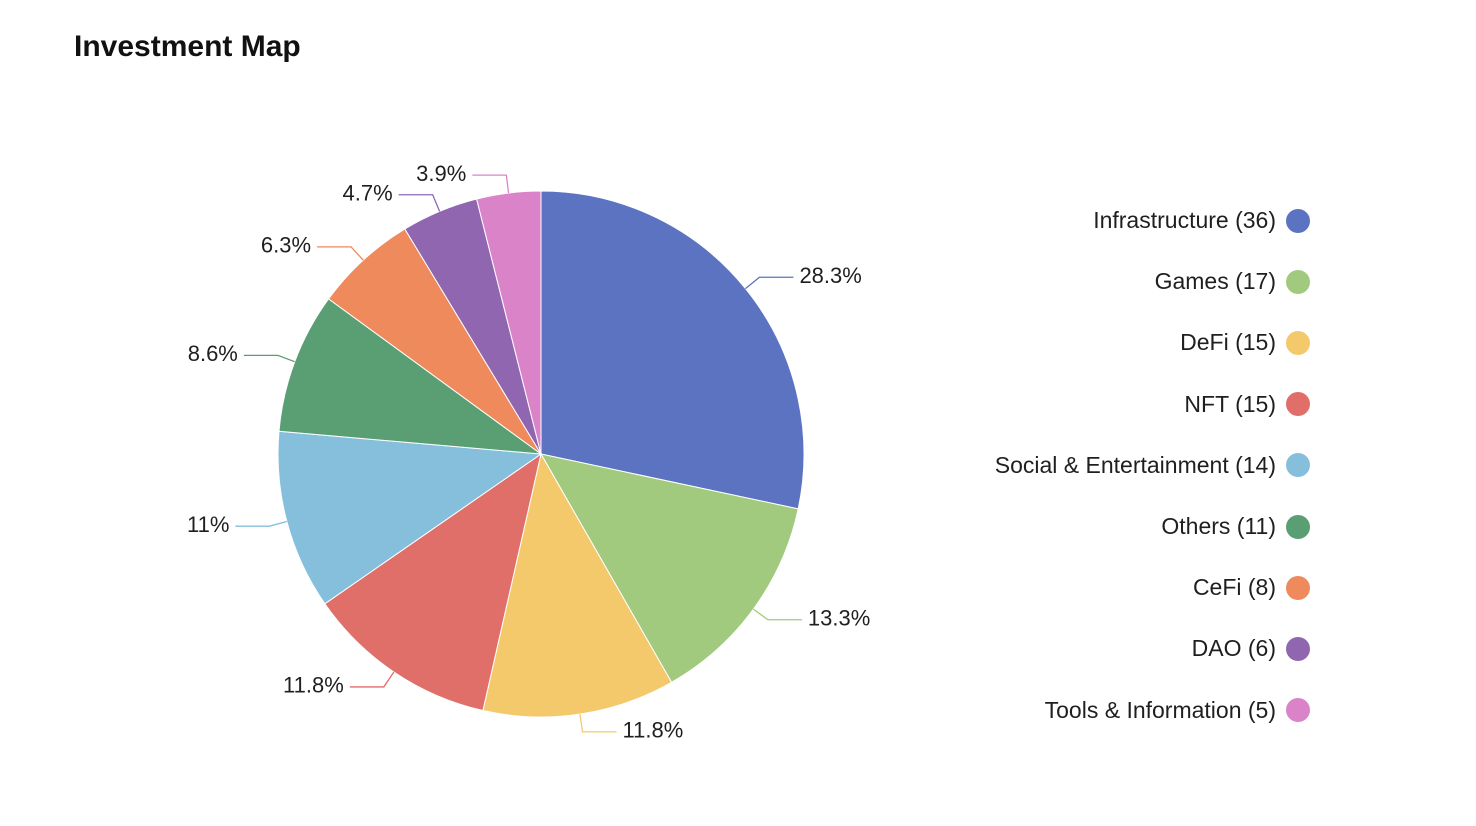 This screenshot has width=1476, height=826. I want to click on legend-label: Infrastructure (36), so click(1184, 220).